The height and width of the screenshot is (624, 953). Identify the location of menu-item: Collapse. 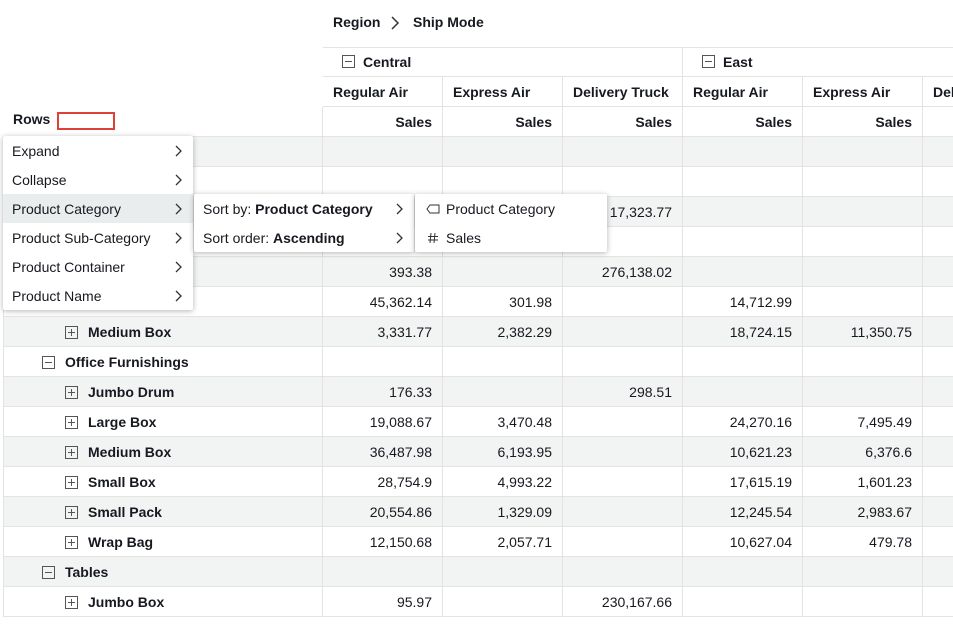
(98, 179).